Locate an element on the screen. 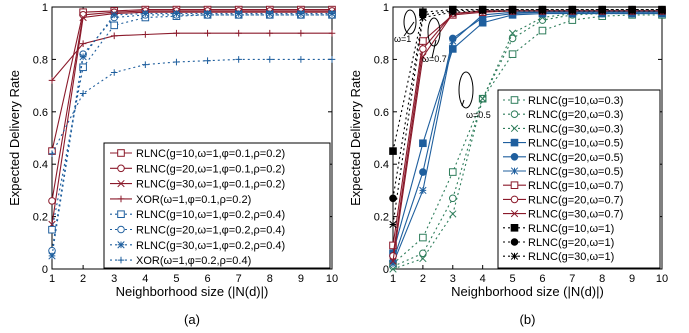 The height and width of the screenshot is (333, 689). x-tick-label: 7 is located at coordinates (239, 279).